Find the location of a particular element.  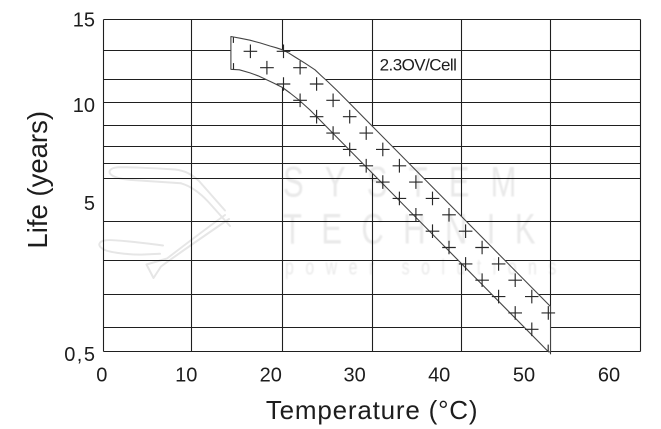

svg-text: 2.3OV/Cell is located at coordinates (418, 65).